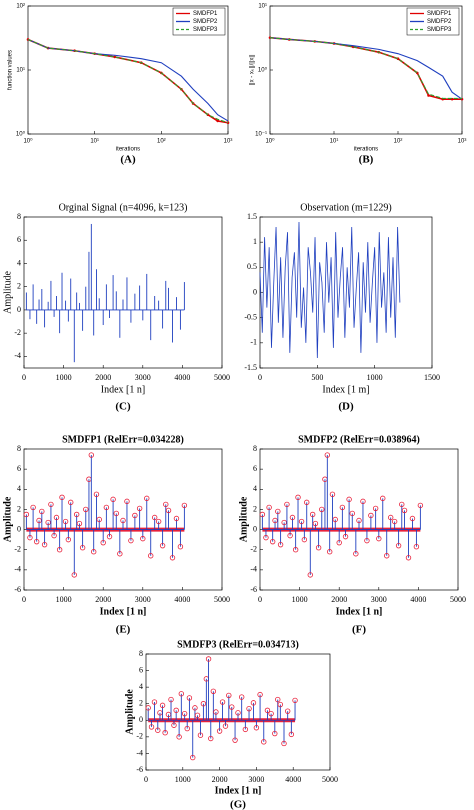 This screenshot has width=474, height=810. What do you see at coordinates (222, 377) in the screenshot?
I see `x-tick-label: 5000` at bounding box center [222, 377].